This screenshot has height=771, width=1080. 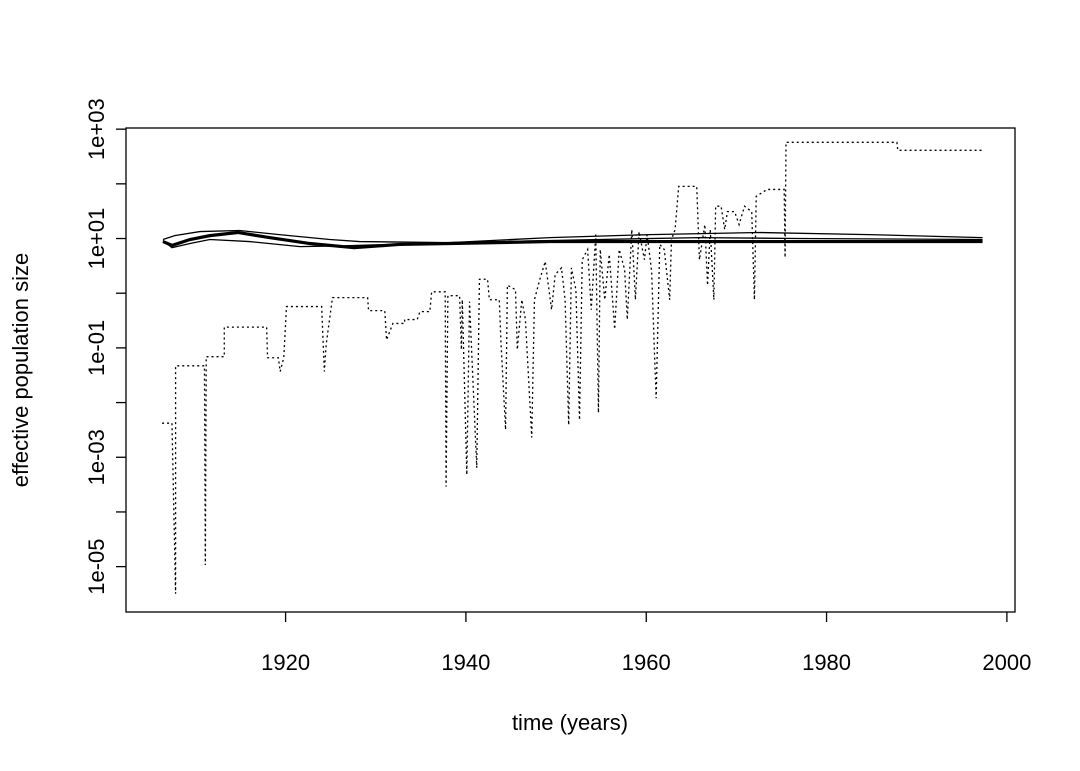 What do you see at coordinates (96, 566) in the screenshot?
I see `y-tick-label: 1e-05` at bounding box center [96, 566].